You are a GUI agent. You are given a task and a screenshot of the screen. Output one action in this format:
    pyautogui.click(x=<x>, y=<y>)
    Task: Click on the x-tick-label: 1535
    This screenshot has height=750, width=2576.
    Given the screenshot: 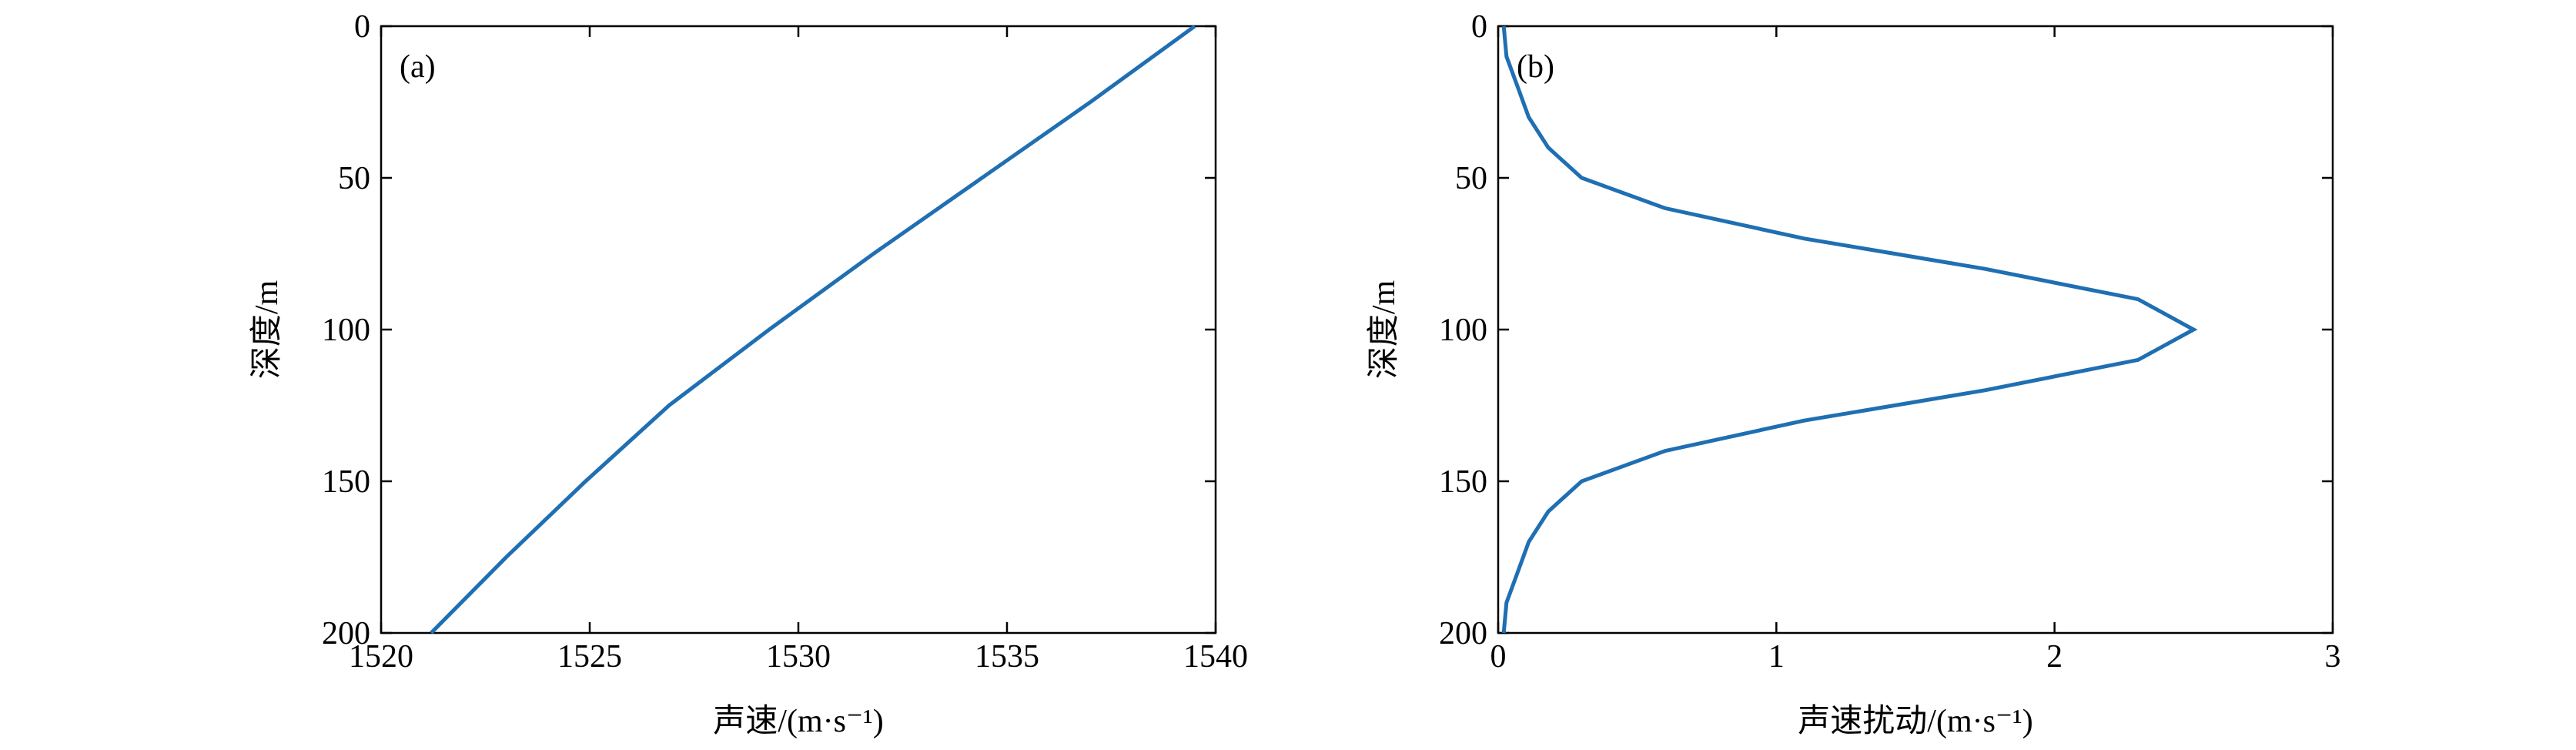 What is the action you would take?
    pyautogui.click(x=1007, y=657)
    